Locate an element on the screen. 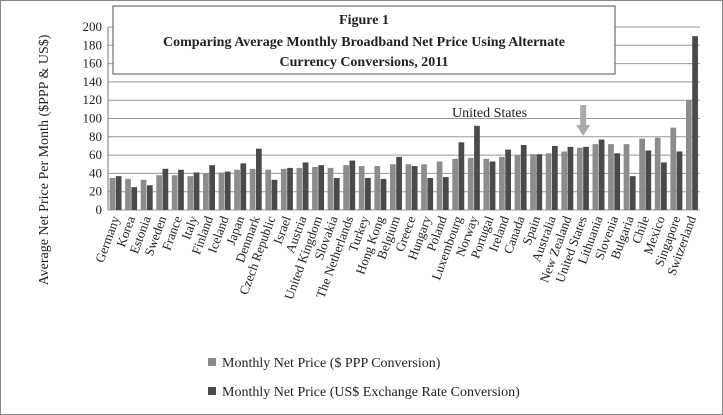  y-axis-label: Average Net Price Per Month ($PPP & US$) is located at coordinates (44, 159).